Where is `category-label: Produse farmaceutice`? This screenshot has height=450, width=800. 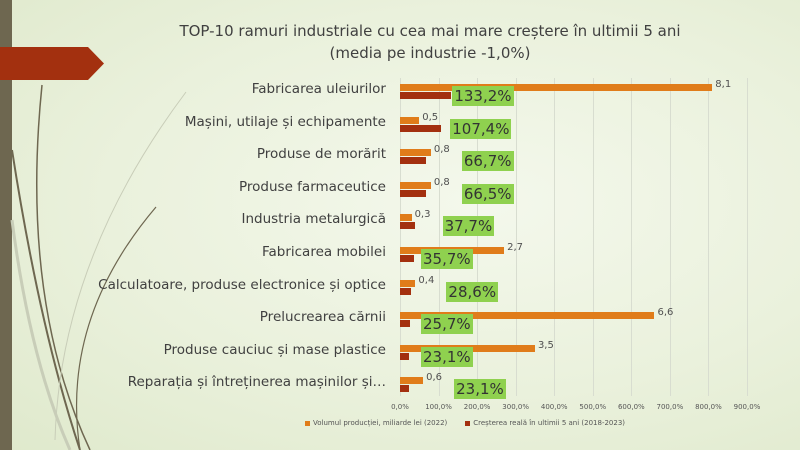
category-label: Produse farmaceutice is located at coordinates (312, 186).